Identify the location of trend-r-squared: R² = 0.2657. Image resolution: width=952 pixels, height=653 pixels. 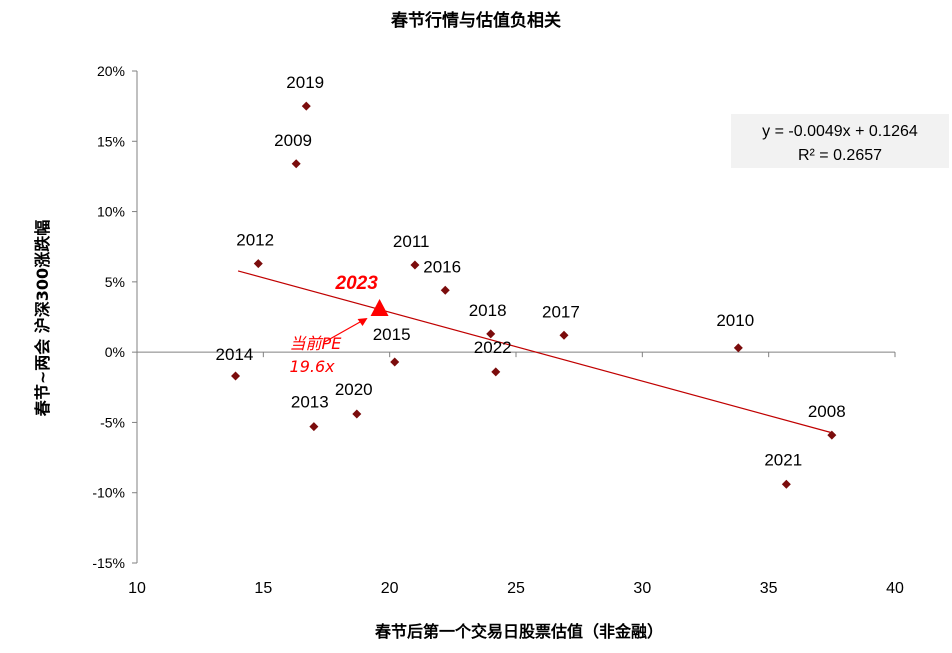
(840, 155).